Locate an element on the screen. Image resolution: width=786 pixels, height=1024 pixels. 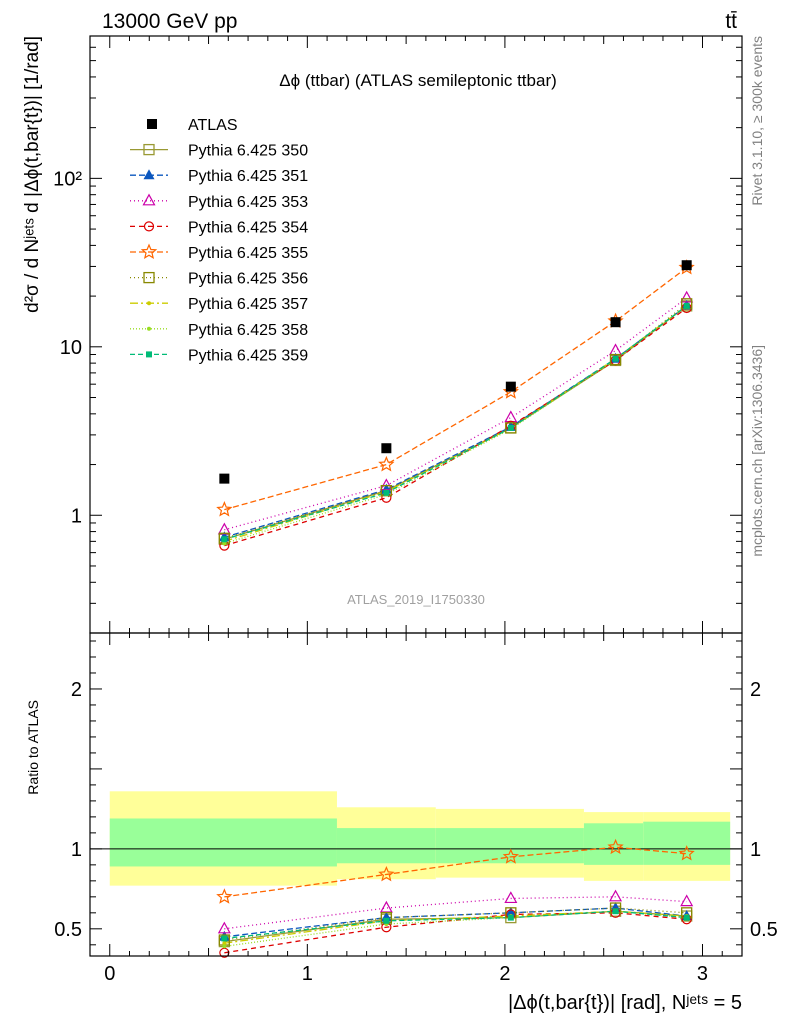
ratio-bands is located at coordinates (416, 838).